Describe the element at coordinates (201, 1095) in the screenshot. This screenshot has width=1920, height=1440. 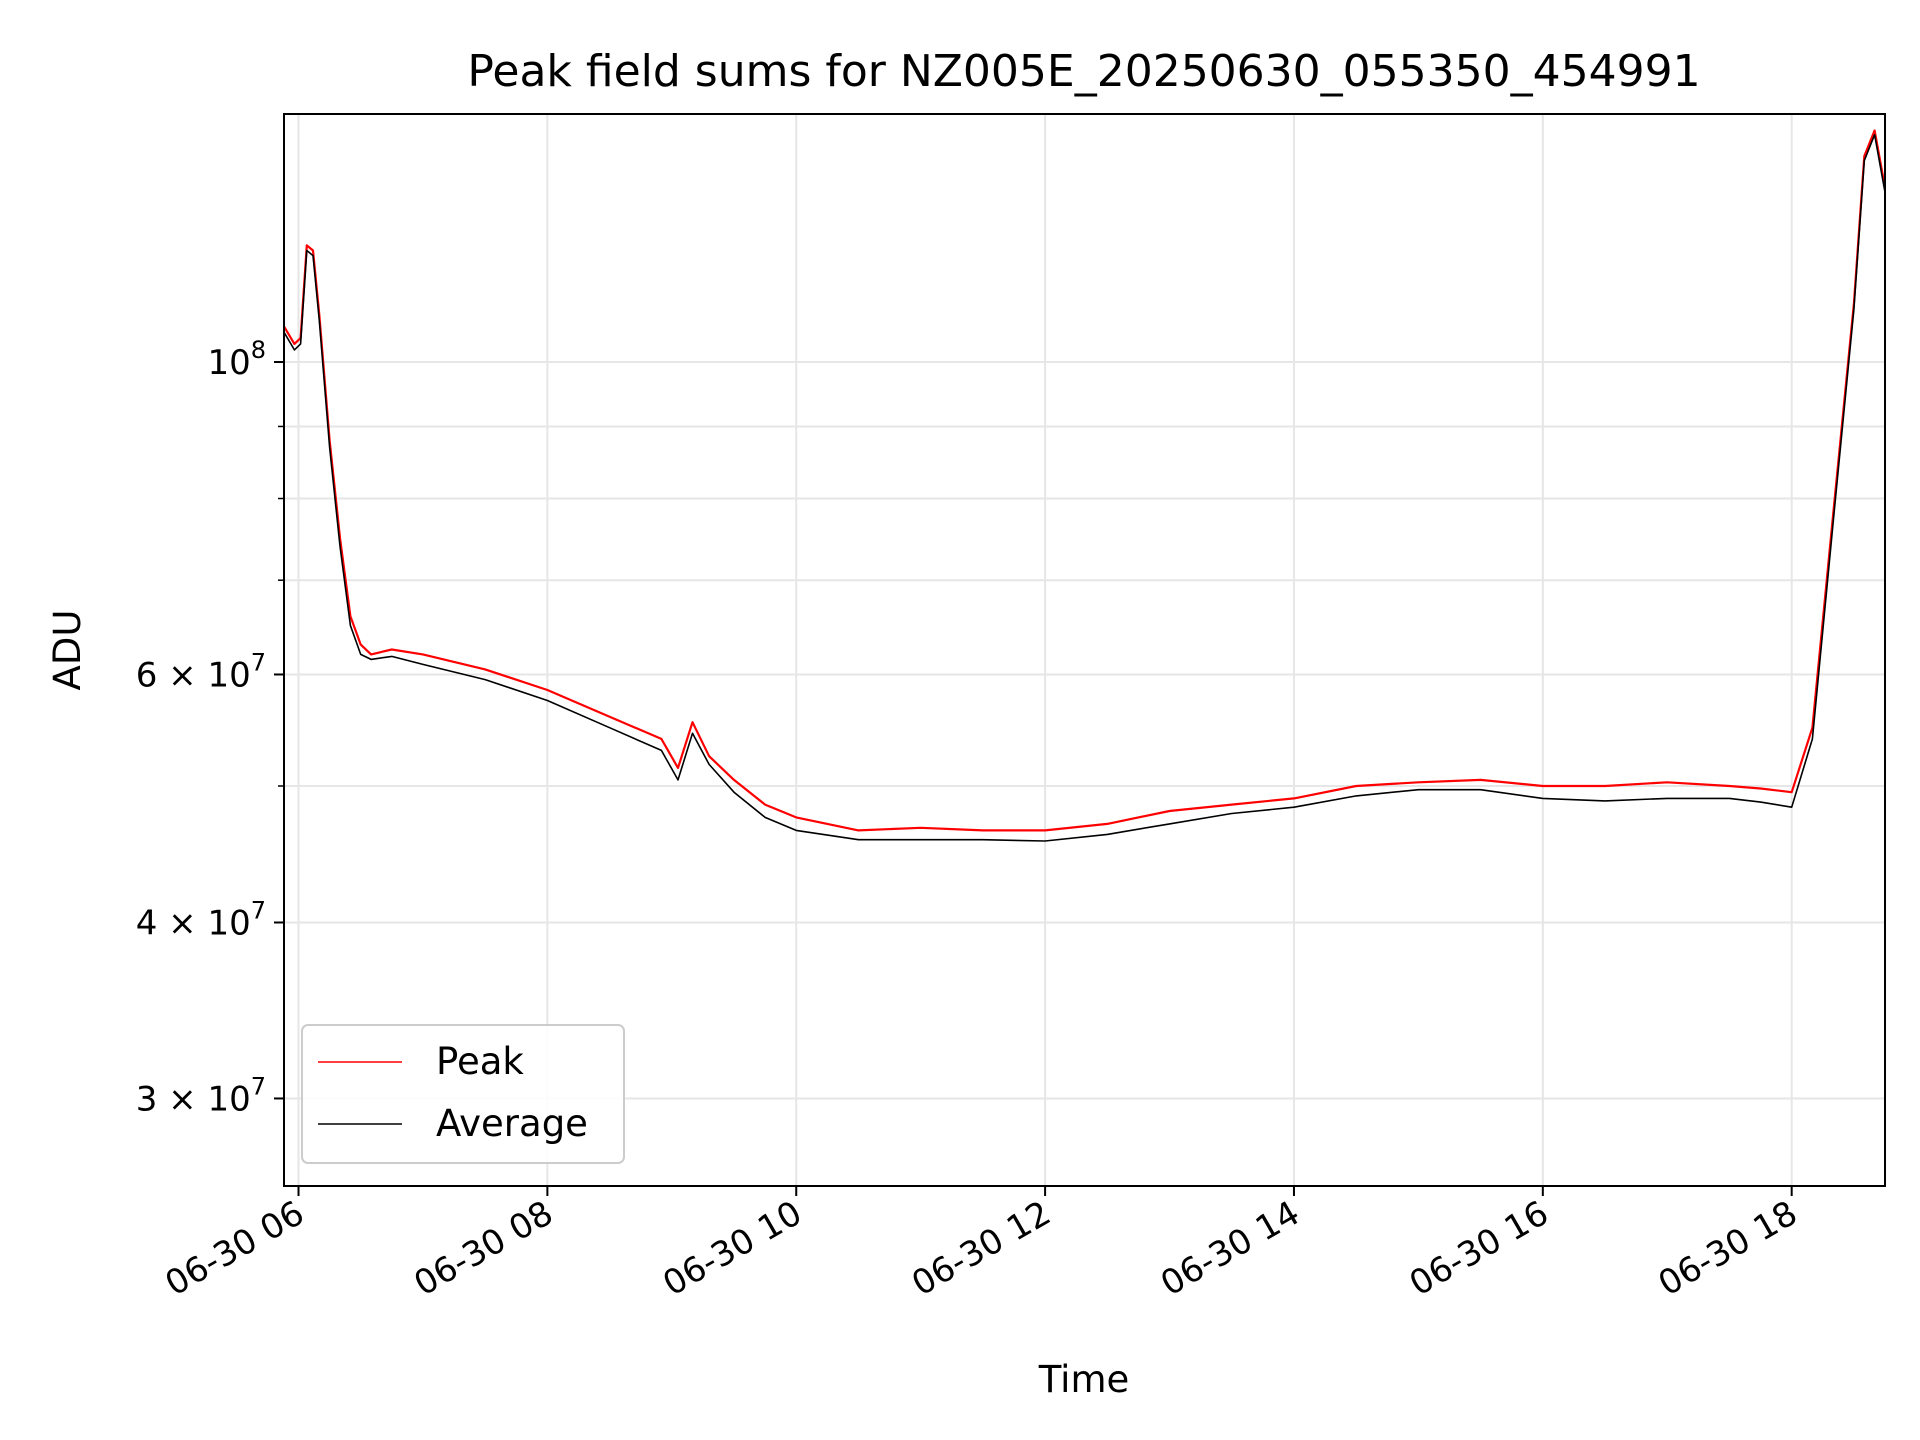
I see `y-tick-label: 3 × 107` at that location.